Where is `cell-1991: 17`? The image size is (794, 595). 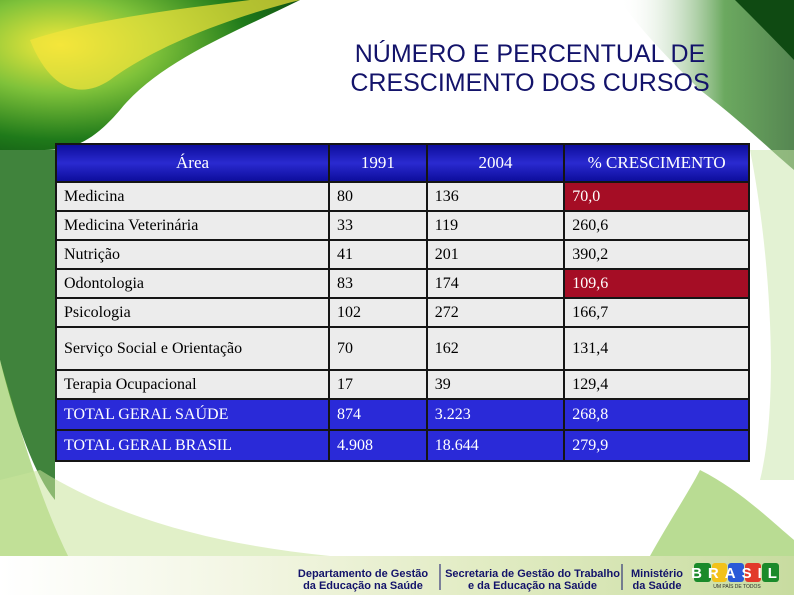 cell-1991: 17 is located at coordinates (378, 384).